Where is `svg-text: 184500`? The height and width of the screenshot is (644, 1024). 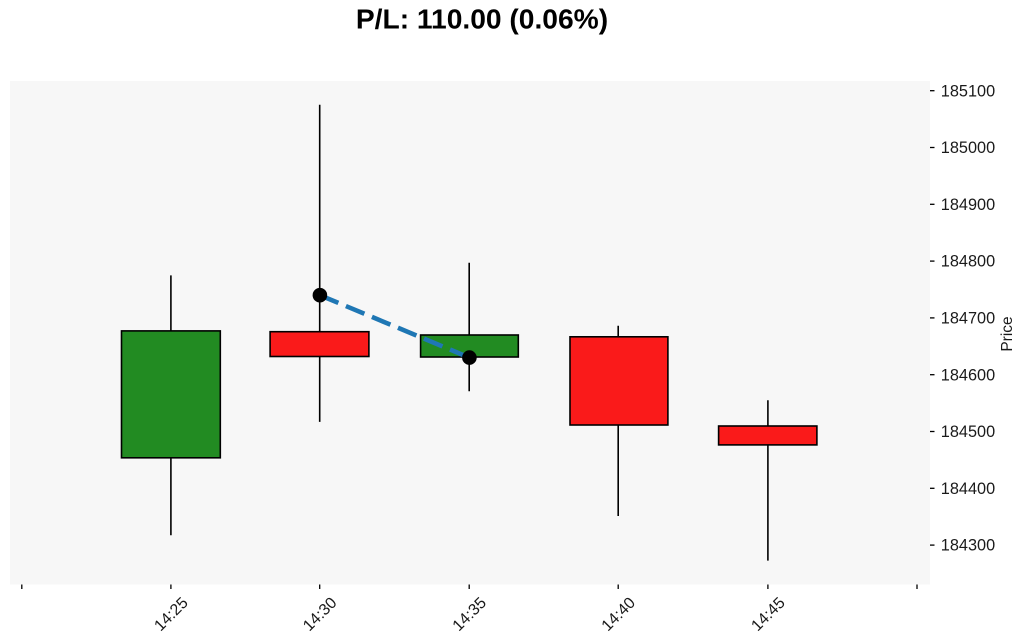 svg-text: 184500 is located at coordinates (968, 432).